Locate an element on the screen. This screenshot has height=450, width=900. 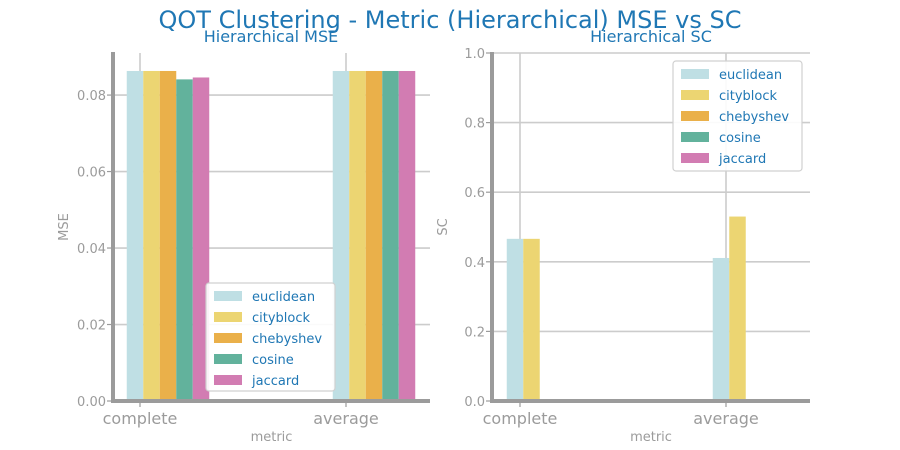
chart-title: Hierarchical MSE is located at coordinates (271, 36).